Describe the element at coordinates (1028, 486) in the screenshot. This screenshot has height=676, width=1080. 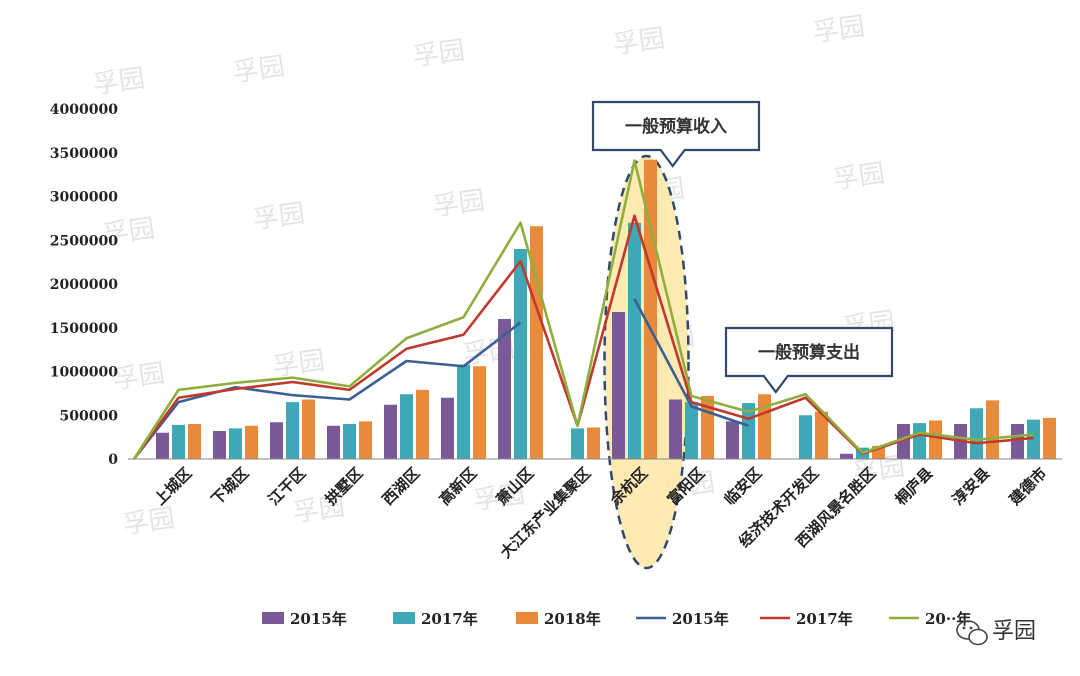
I see `x-tick-label: 建德市` at that location.